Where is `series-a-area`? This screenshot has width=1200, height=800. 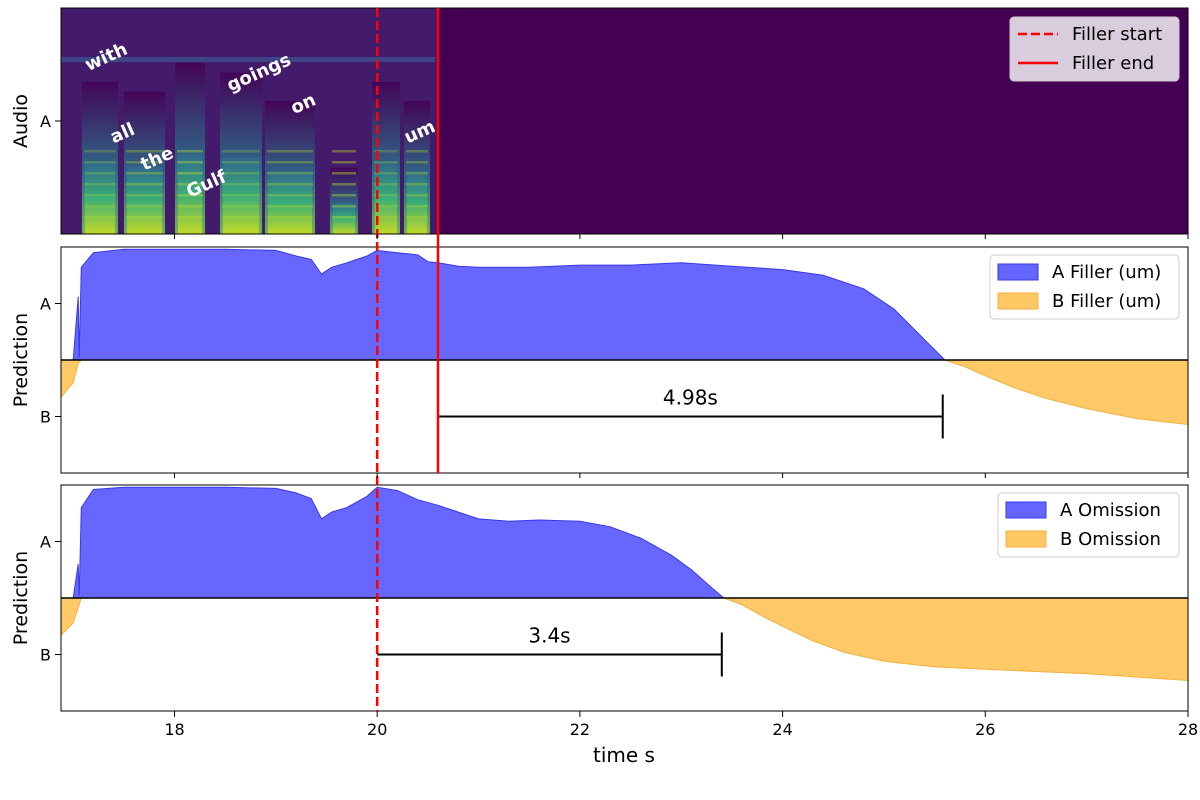
series-a-area is located at coordinates (624, 304).